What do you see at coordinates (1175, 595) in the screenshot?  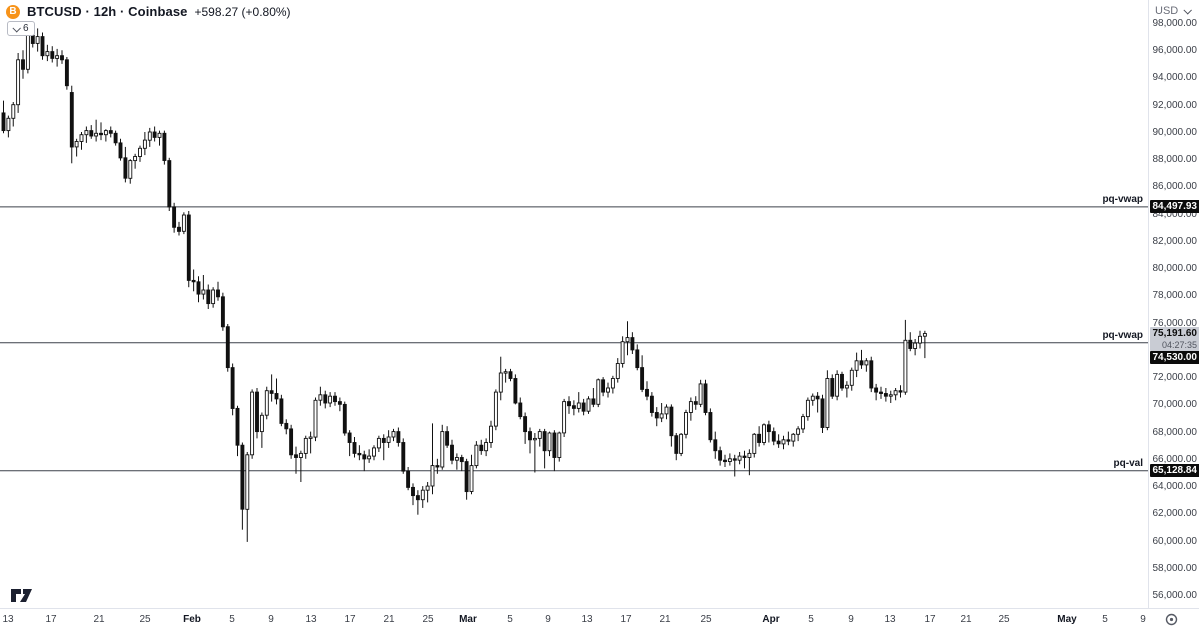 I see `price-tick-label: 56,000.00` at bounding box center [1175, 595].